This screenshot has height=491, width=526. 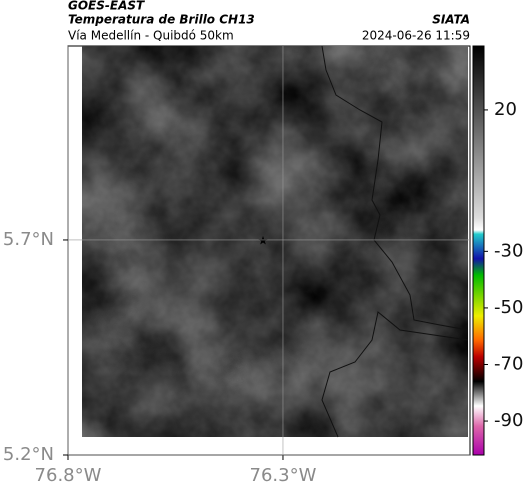 What do you see at coordinates (505, 109) in the screenshot?
I see `colorbar-tick-label: 20` at bounding box center [505, 109].